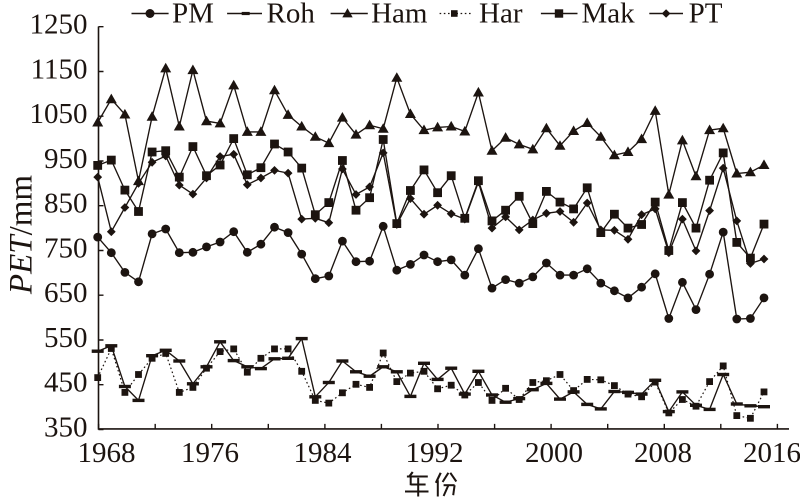  Describe the element at coordinates (399, 14) in the screenshot. I see `svg-text: Ham` at that location.